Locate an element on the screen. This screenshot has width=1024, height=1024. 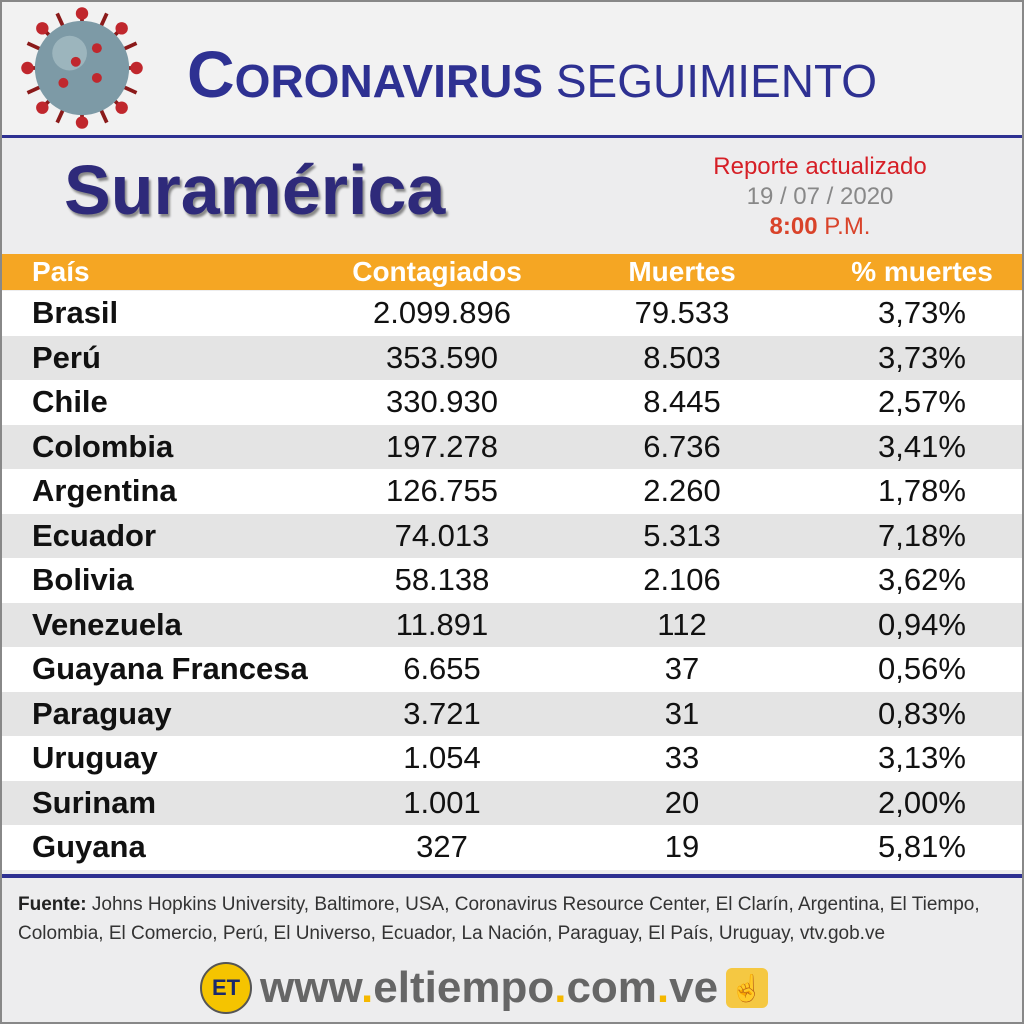
cases-cell: 327 is located at coordinates (442, 847).